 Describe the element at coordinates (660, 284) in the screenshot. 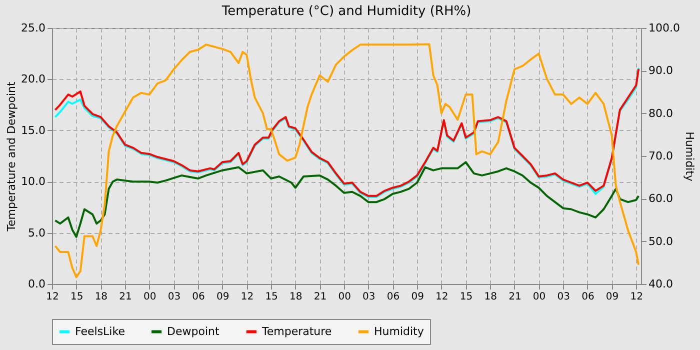

I see `y2-tick-label: 40.0` at that location.